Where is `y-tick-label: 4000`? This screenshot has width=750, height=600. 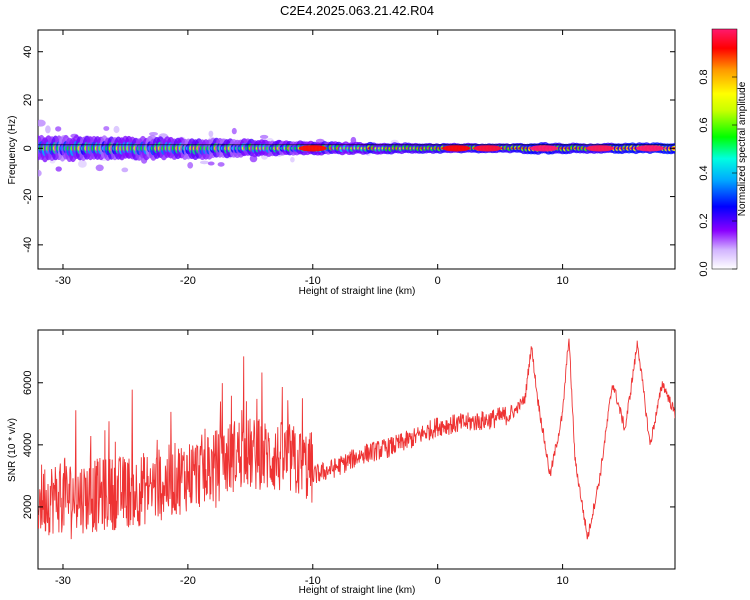
y-tick-label: 4000 is located at coordinates (28, 445).